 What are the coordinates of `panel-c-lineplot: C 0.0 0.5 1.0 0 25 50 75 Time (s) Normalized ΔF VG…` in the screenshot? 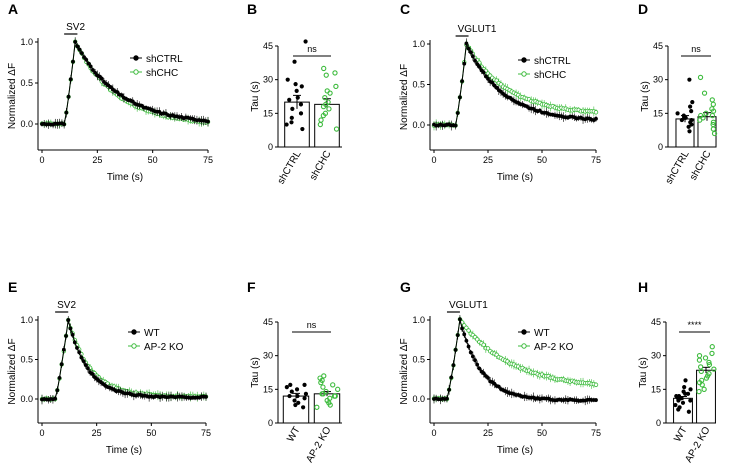 It's located at (500, 92).